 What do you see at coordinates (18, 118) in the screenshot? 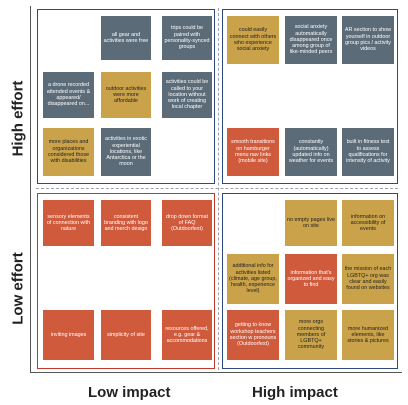
I see `y-axis-label-high-effort: High effort` at bounding box center [18, 118].